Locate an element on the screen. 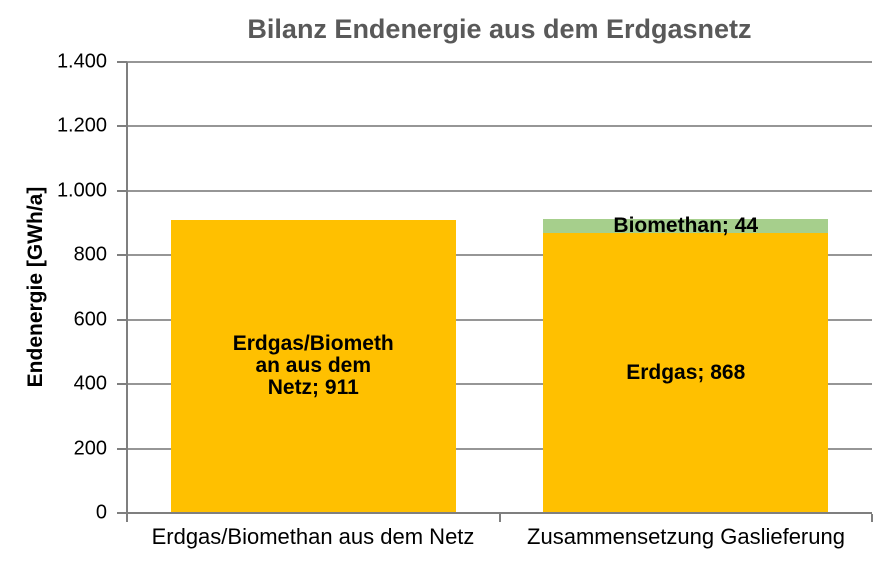  y-tick-label-1400: 1.400 is located at coordinates (81, 61).